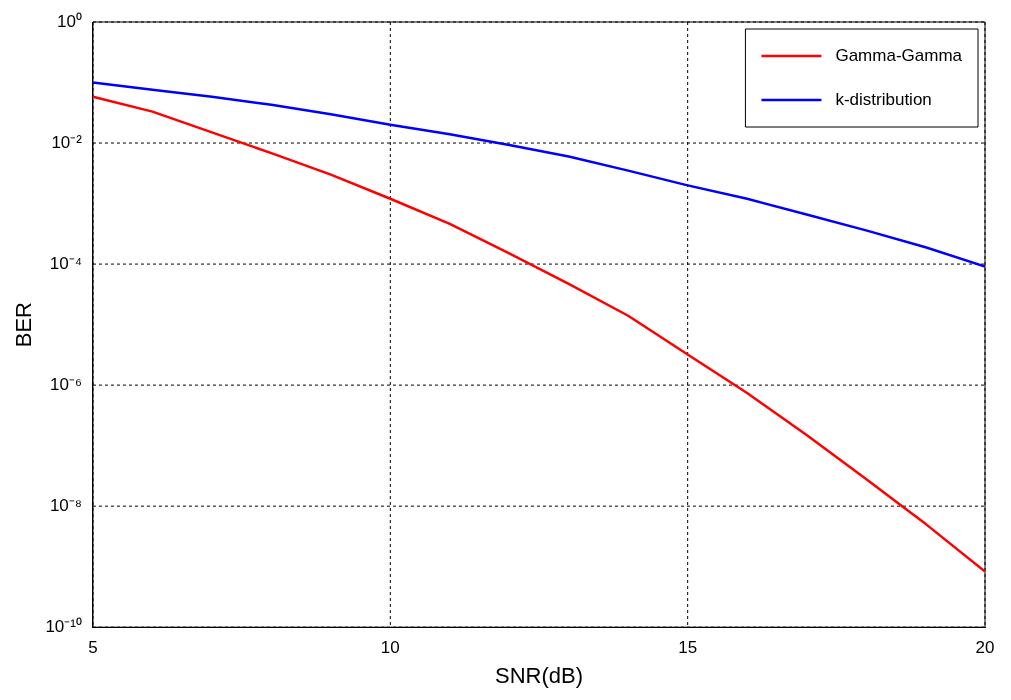  Describe the element at coordinates (65, 263) in the screenshot. I see `y-tick-label: 10⁻⁴` at that location.